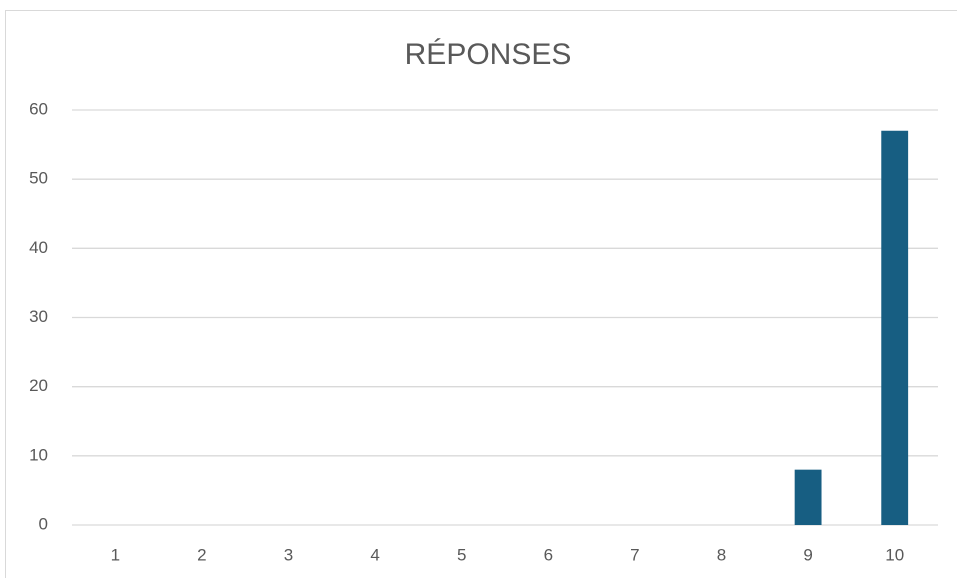 The image size is (957, 578). What do you see at coordinates (461, 554) in the screenshot?
I see `x-tick-label: 5` at bounding box center [461, 554].